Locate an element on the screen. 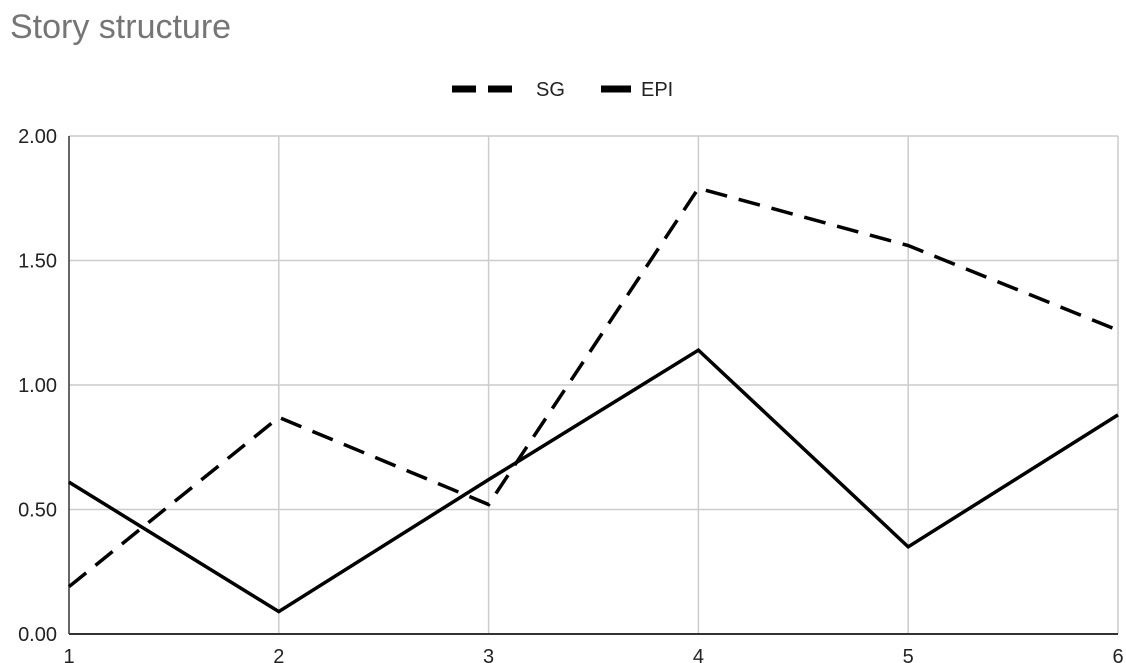 The height and width of the screenshot is (663, 1126). x-tick-label: 5 is located at coordinates (908, 654).